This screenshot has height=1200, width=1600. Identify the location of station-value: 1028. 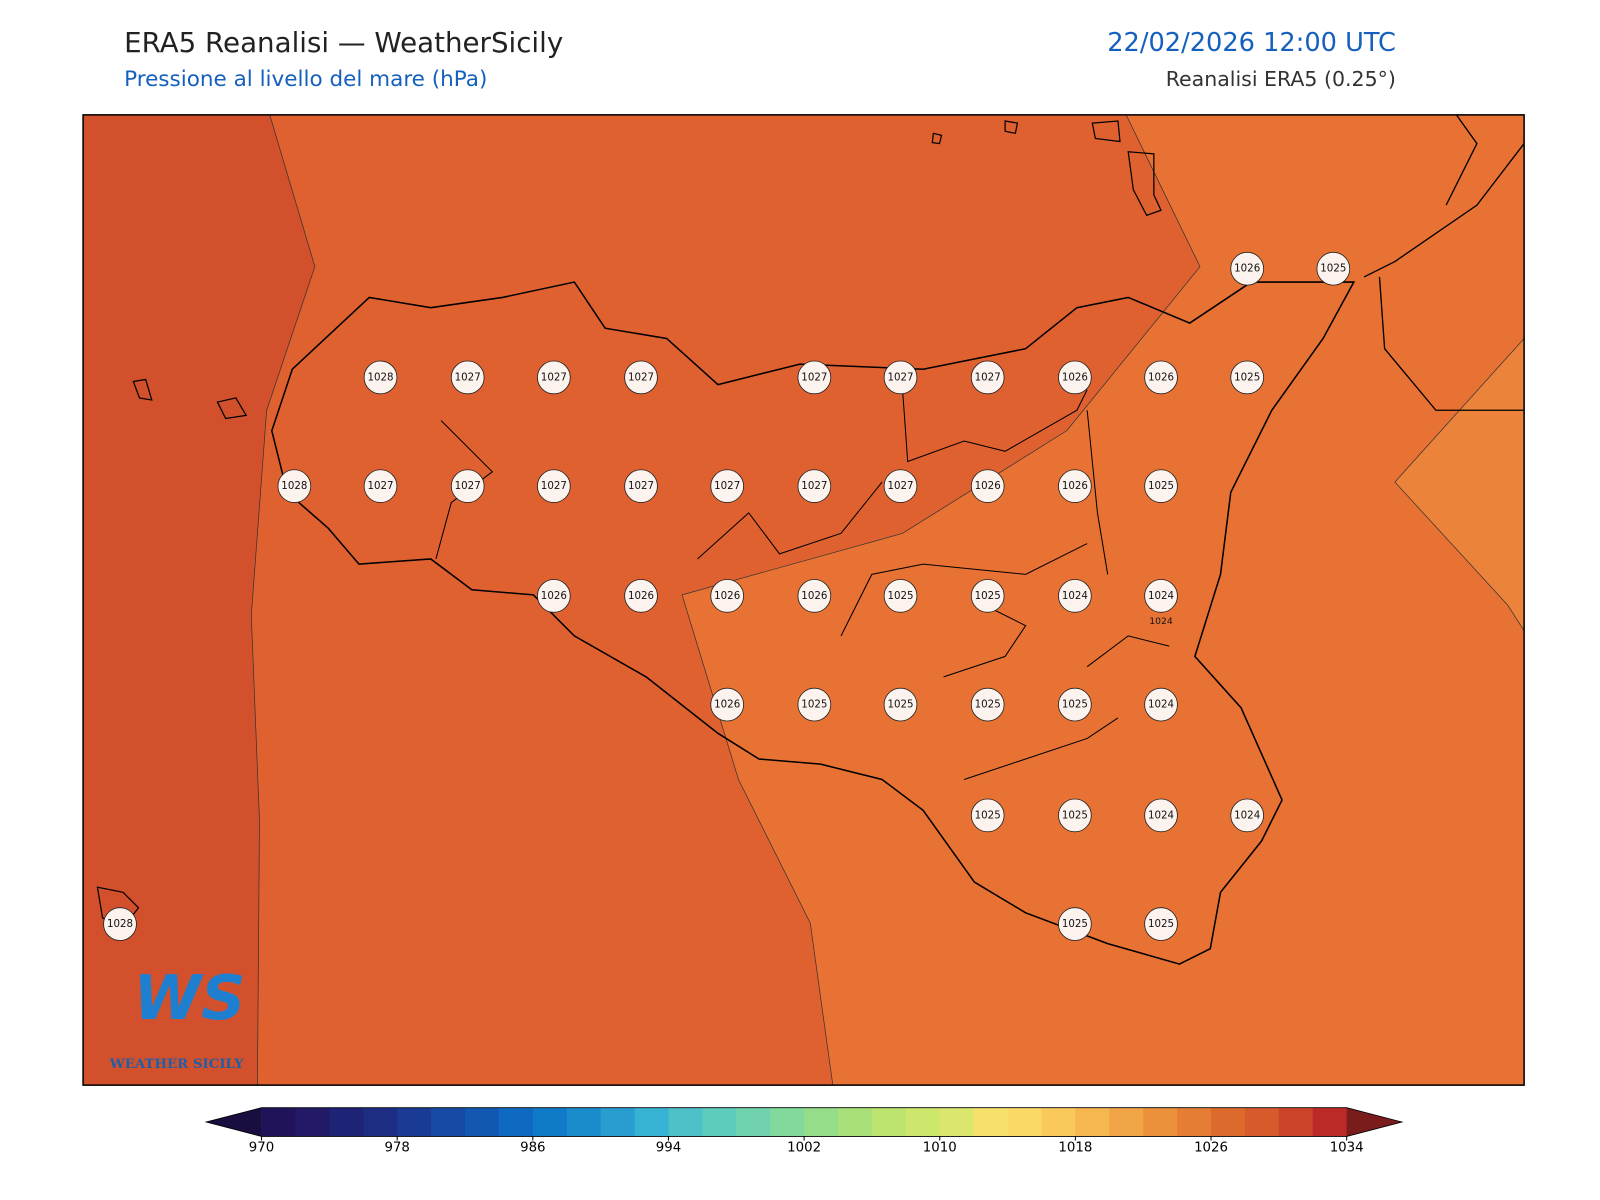
(380, 377).